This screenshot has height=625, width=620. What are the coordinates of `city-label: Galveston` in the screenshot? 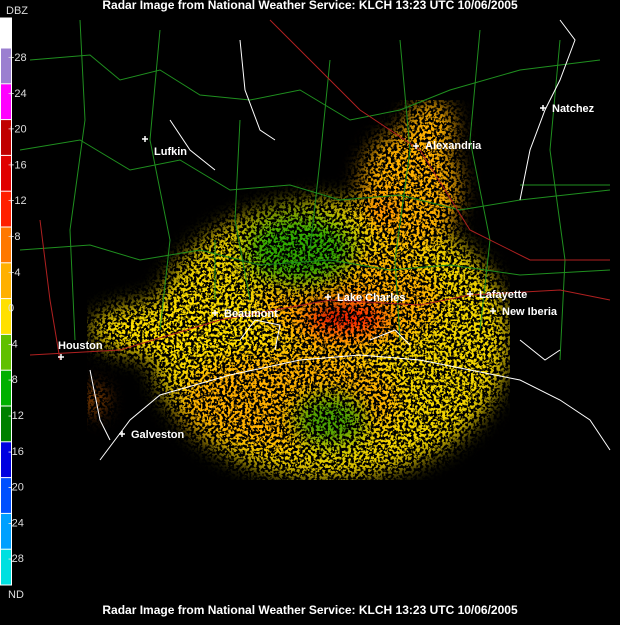 It's located at (157, 435).